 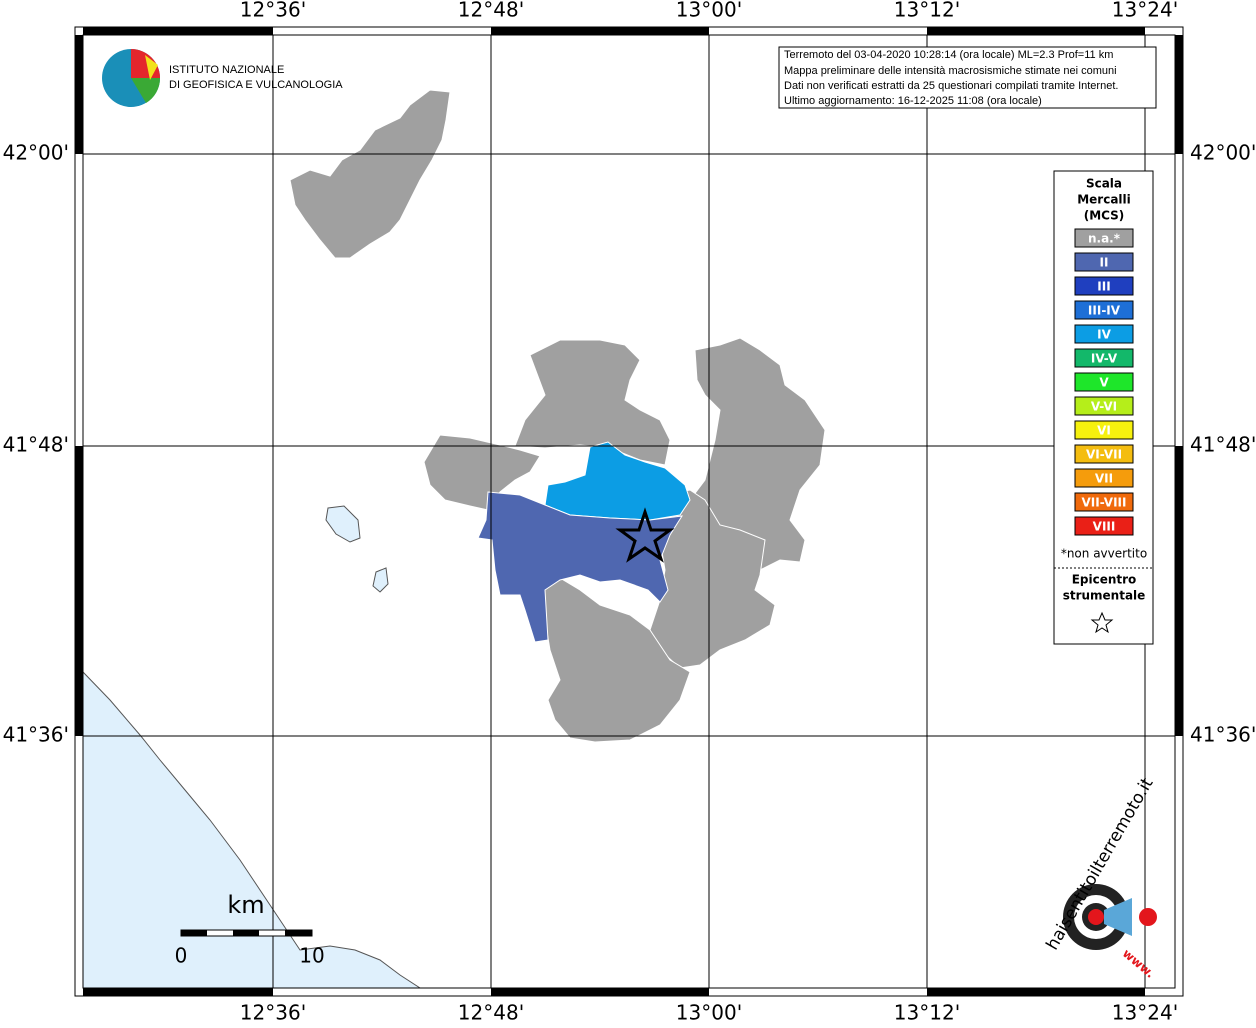 I want to click on legend-epicenter: strumentale, so click(x=1104, y=596).